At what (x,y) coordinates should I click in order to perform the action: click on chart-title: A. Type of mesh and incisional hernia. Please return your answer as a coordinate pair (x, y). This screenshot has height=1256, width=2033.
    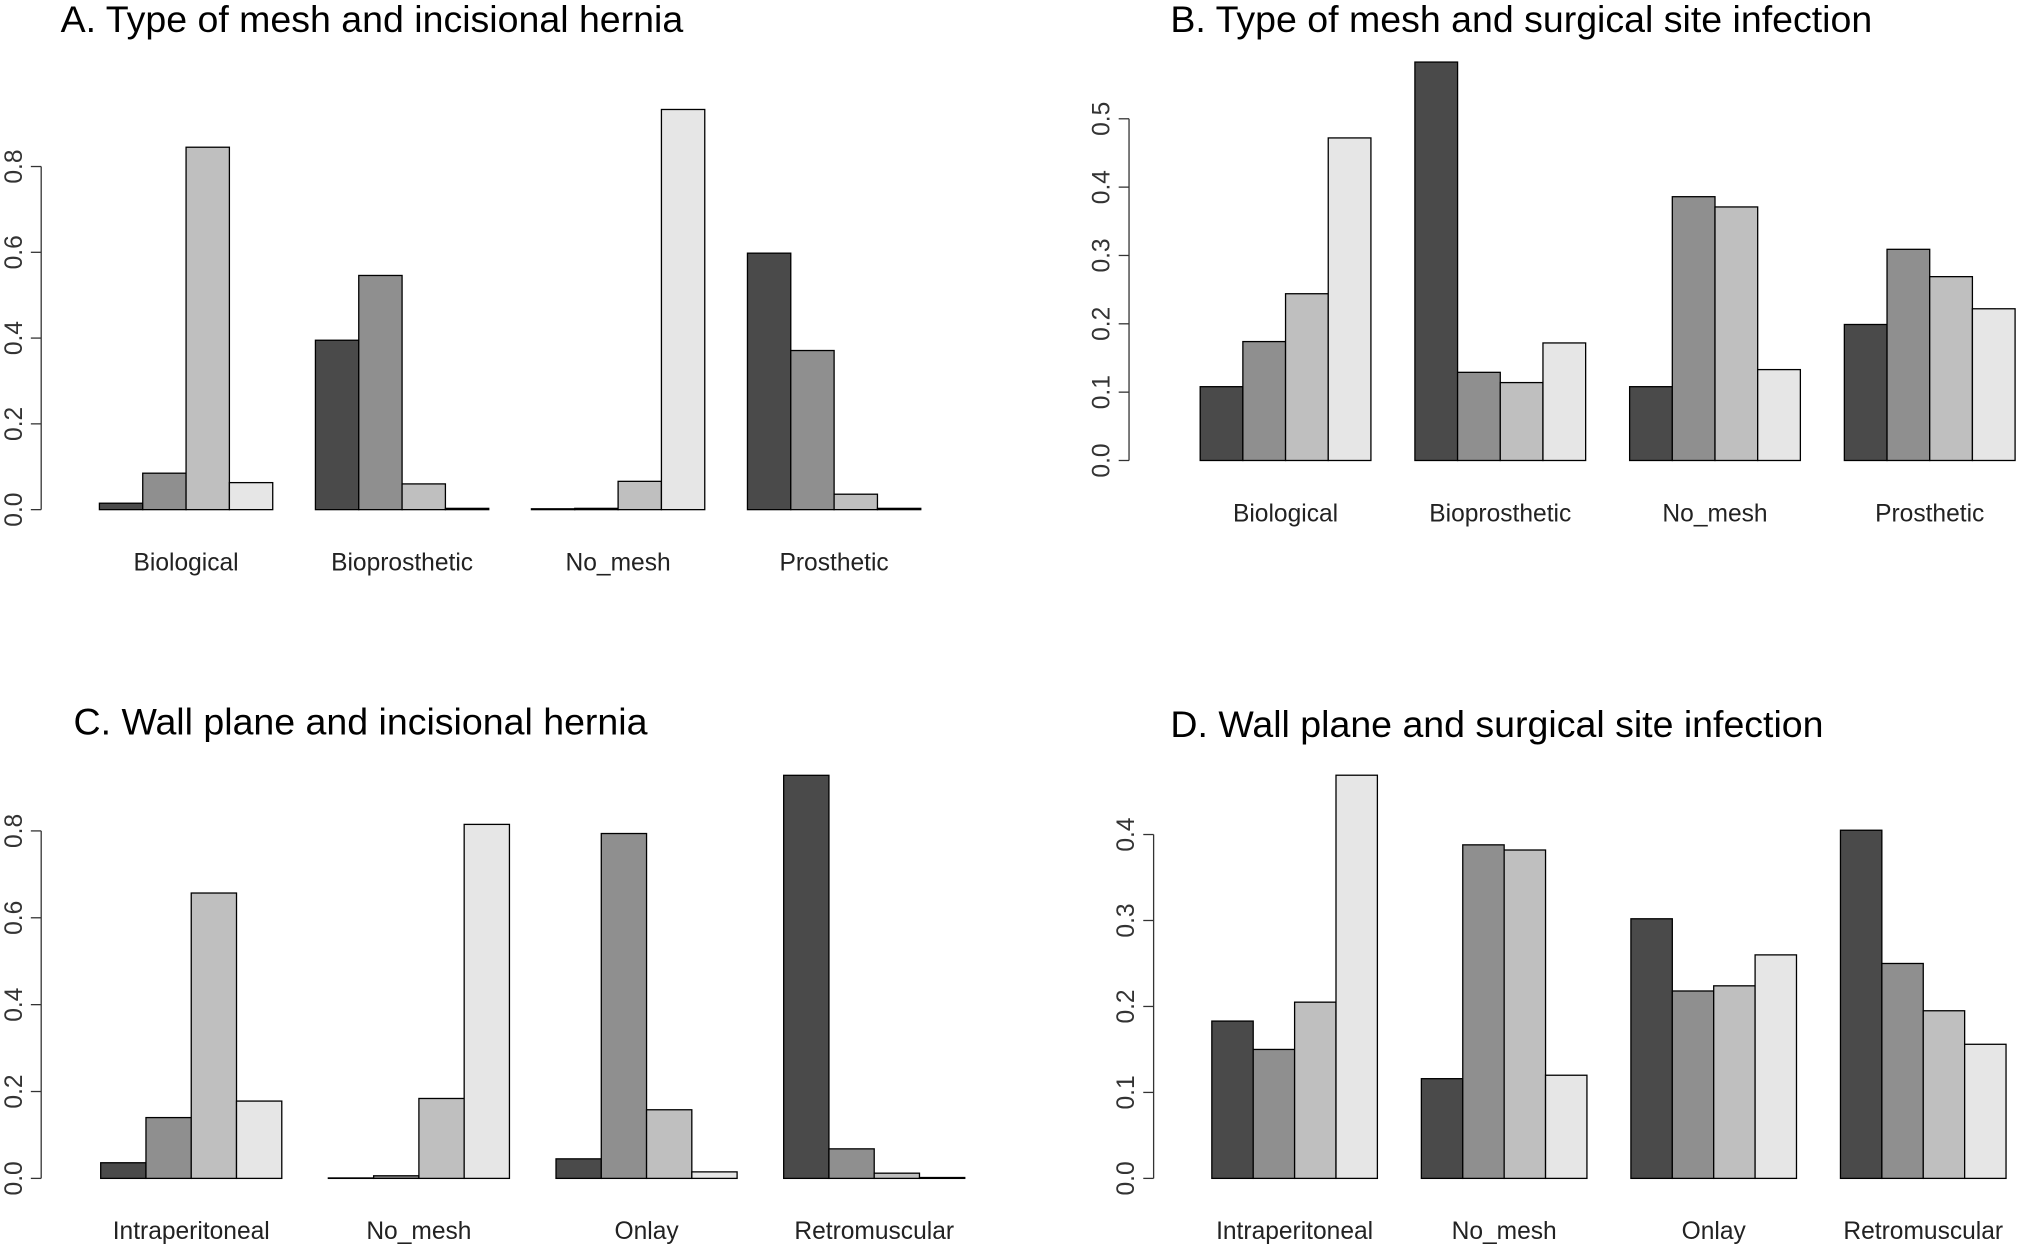
    Looking at the image, I should click on (372, 20).